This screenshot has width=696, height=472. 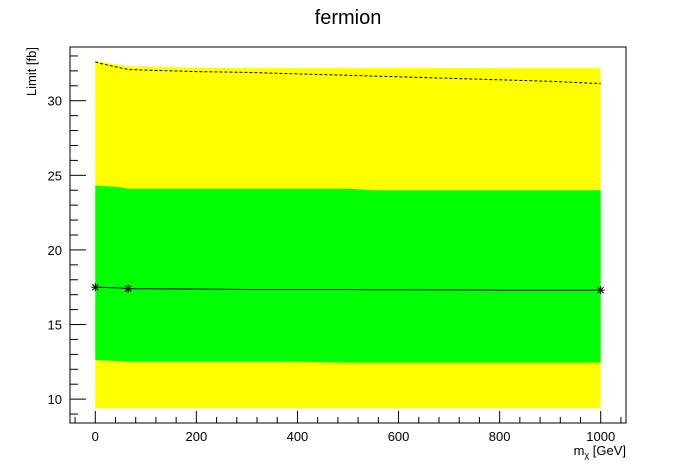 I want to click on x-tick-label: 400, so click(x=298, y=436).